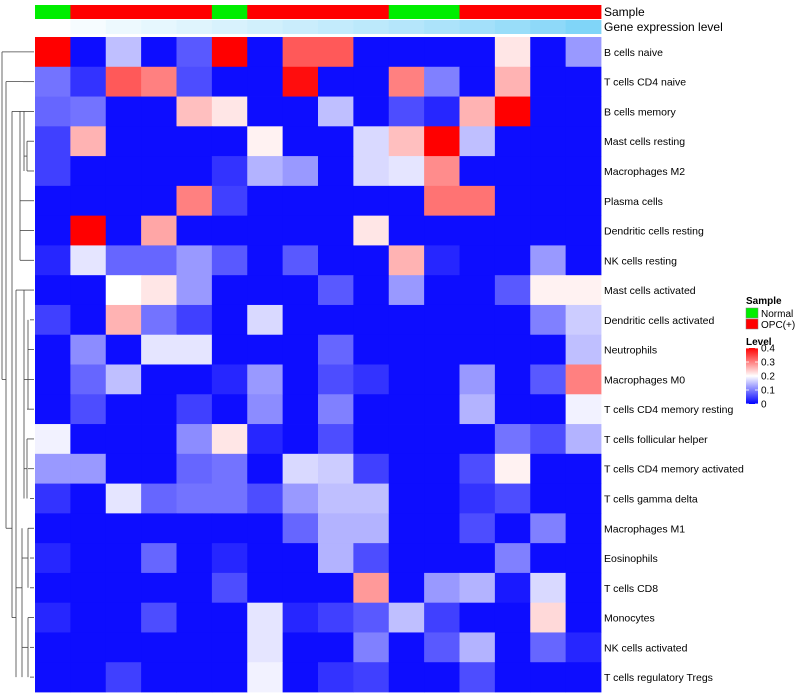  I want to click on row-label: Mast cells resting, so click(644, 142).